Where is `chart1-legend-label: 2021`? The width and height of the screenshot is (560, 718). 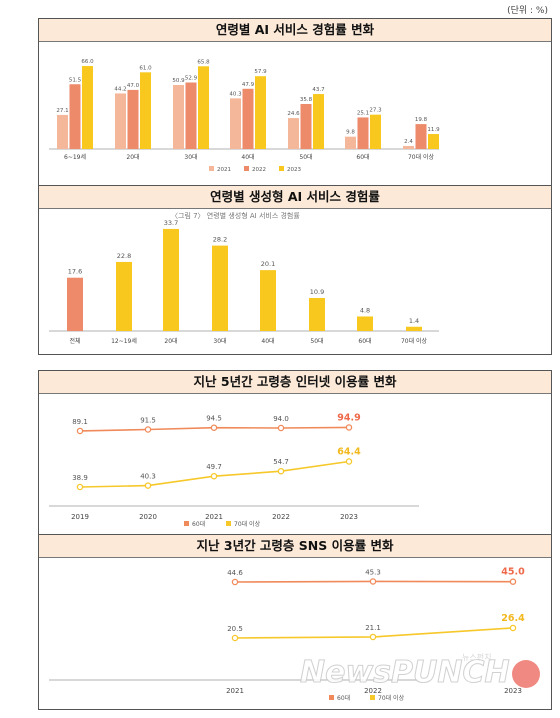 chart1-legend-label: 2021 is located at coordinates (224, 170).